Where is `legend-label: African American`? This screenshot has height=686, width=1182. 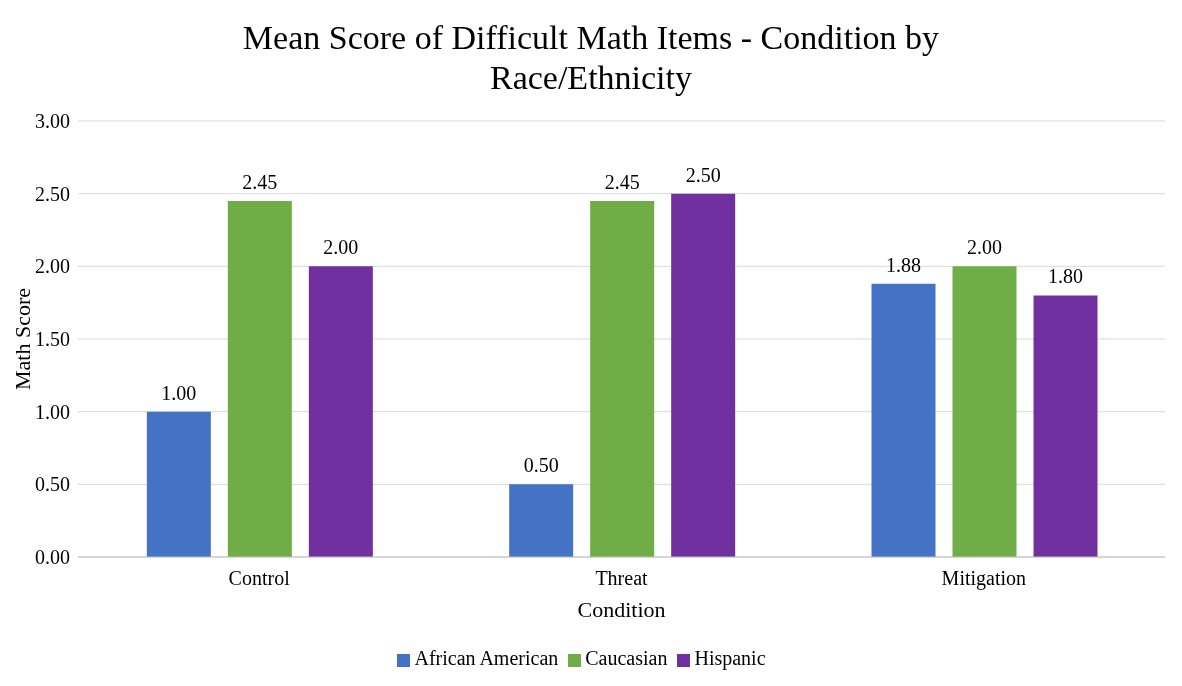
legend-label: African American is located at coordinates (486, 658).